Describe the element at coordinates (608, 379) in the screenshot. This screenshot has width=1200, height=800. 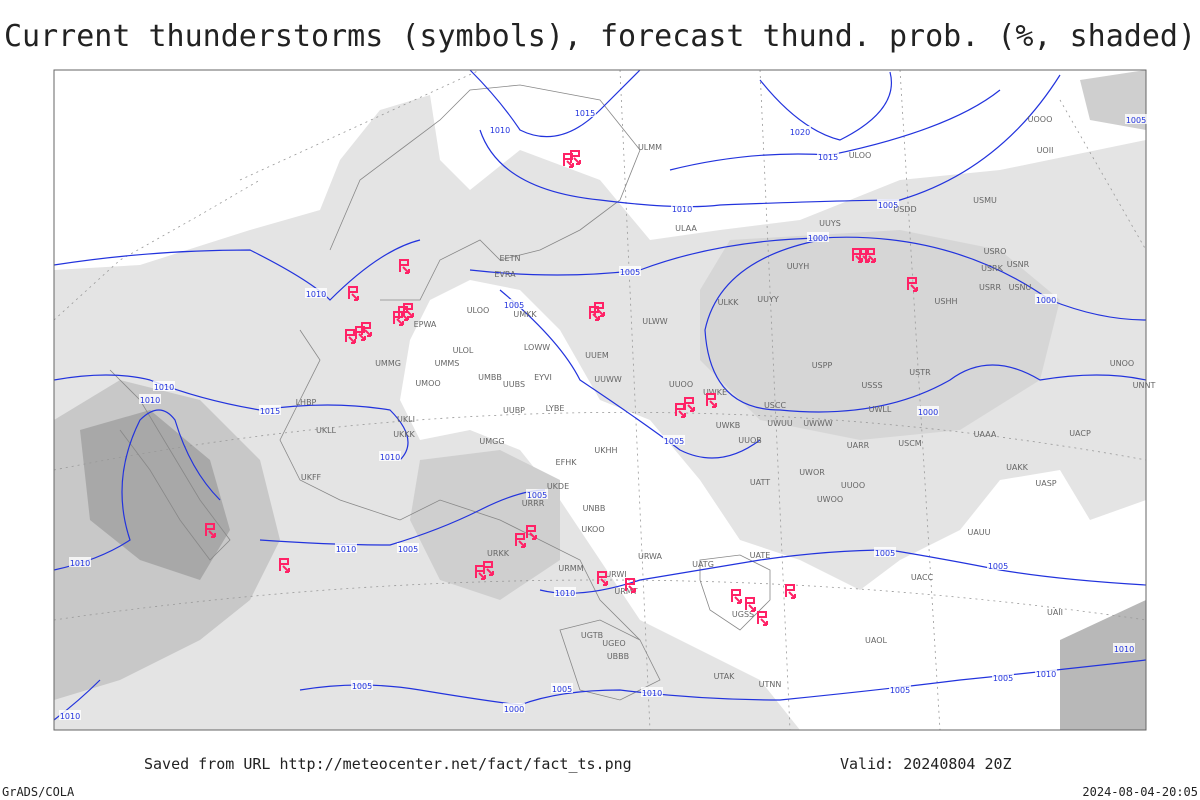
I see `station-label: UUWW` at that location.